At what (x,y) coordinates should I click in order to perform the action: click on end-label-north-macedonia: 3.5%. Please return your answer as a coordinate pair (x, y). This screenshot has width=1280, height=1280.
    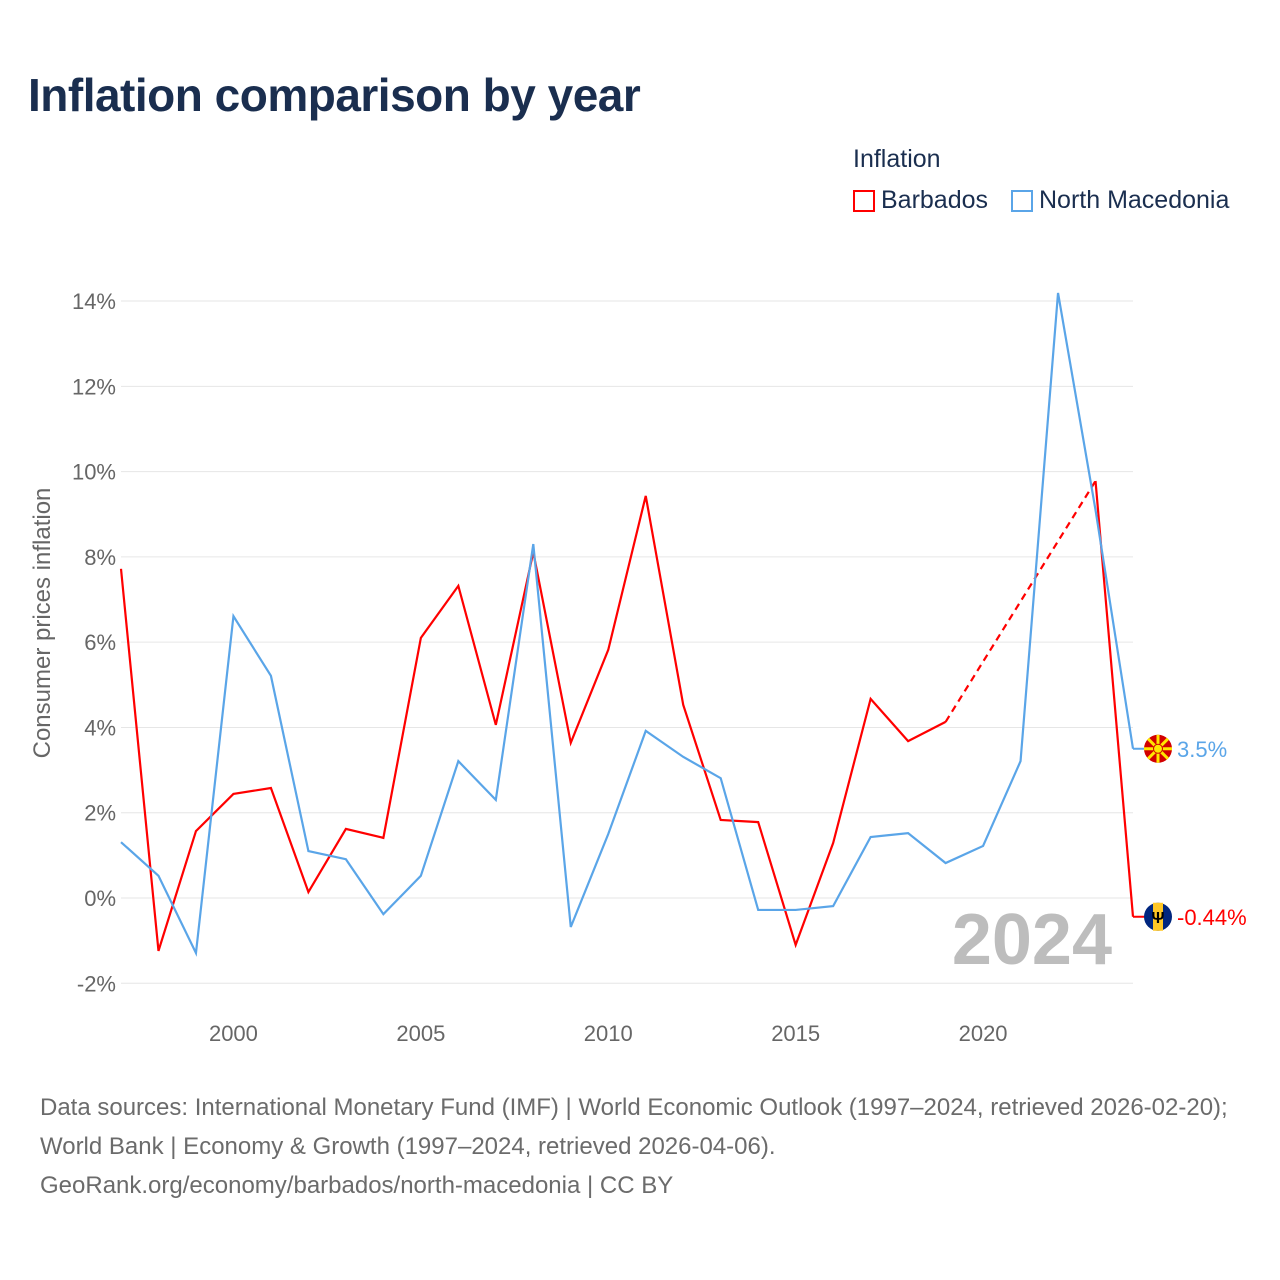
    Looking at the image, I should click on (1202, 749).